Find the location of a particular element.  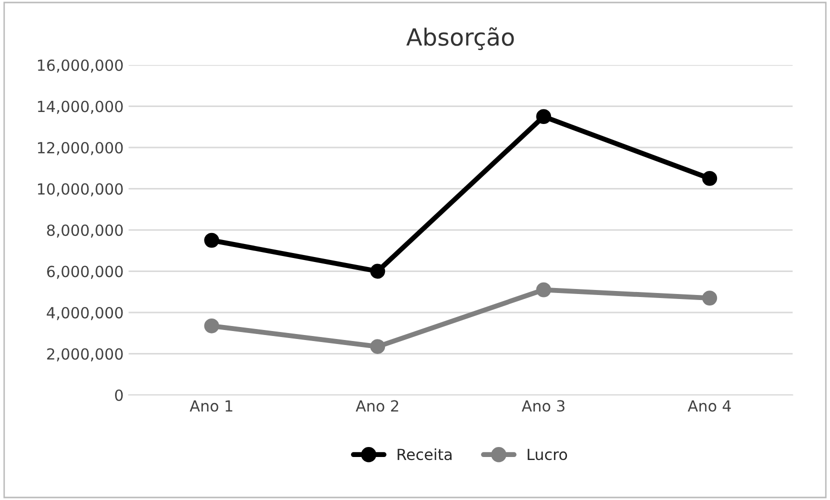

y-tick-label: 12,000,000 is located at coordinates (80, 149).